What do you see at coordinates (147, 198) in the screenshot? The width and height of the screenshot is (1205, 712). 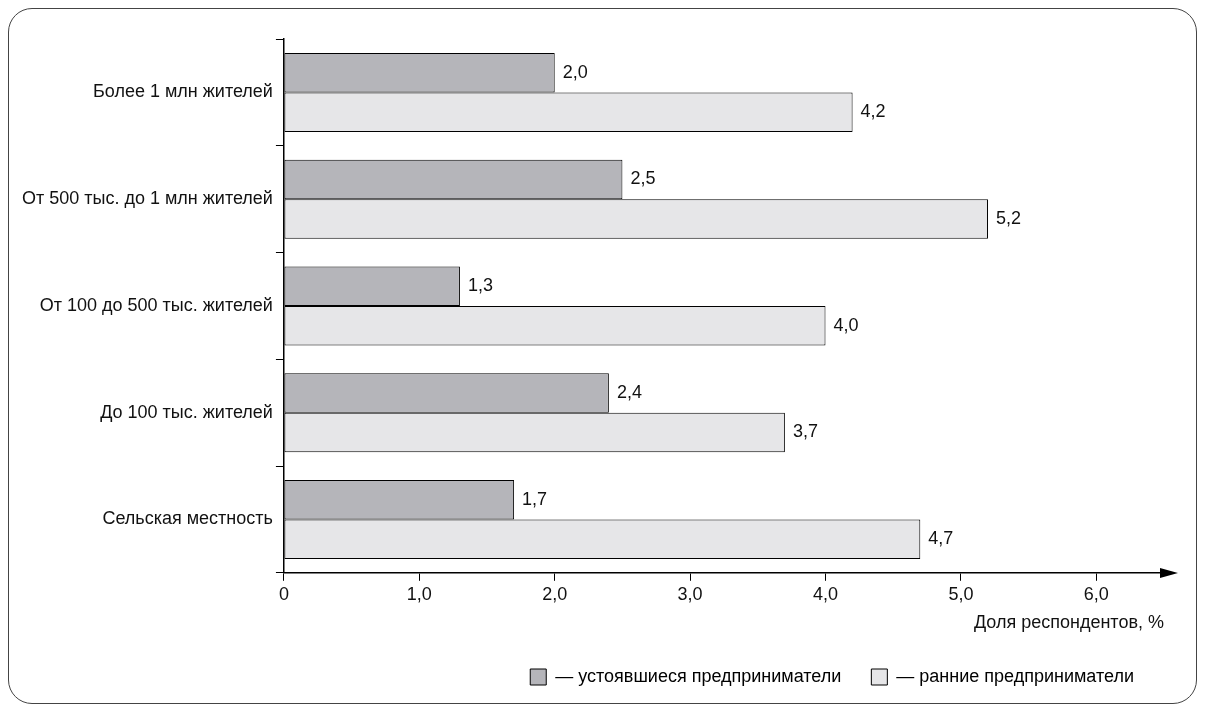 I see `y-tick-label: От 500 тыс. до 1 млн жителей` at bounding box center [147, 198].